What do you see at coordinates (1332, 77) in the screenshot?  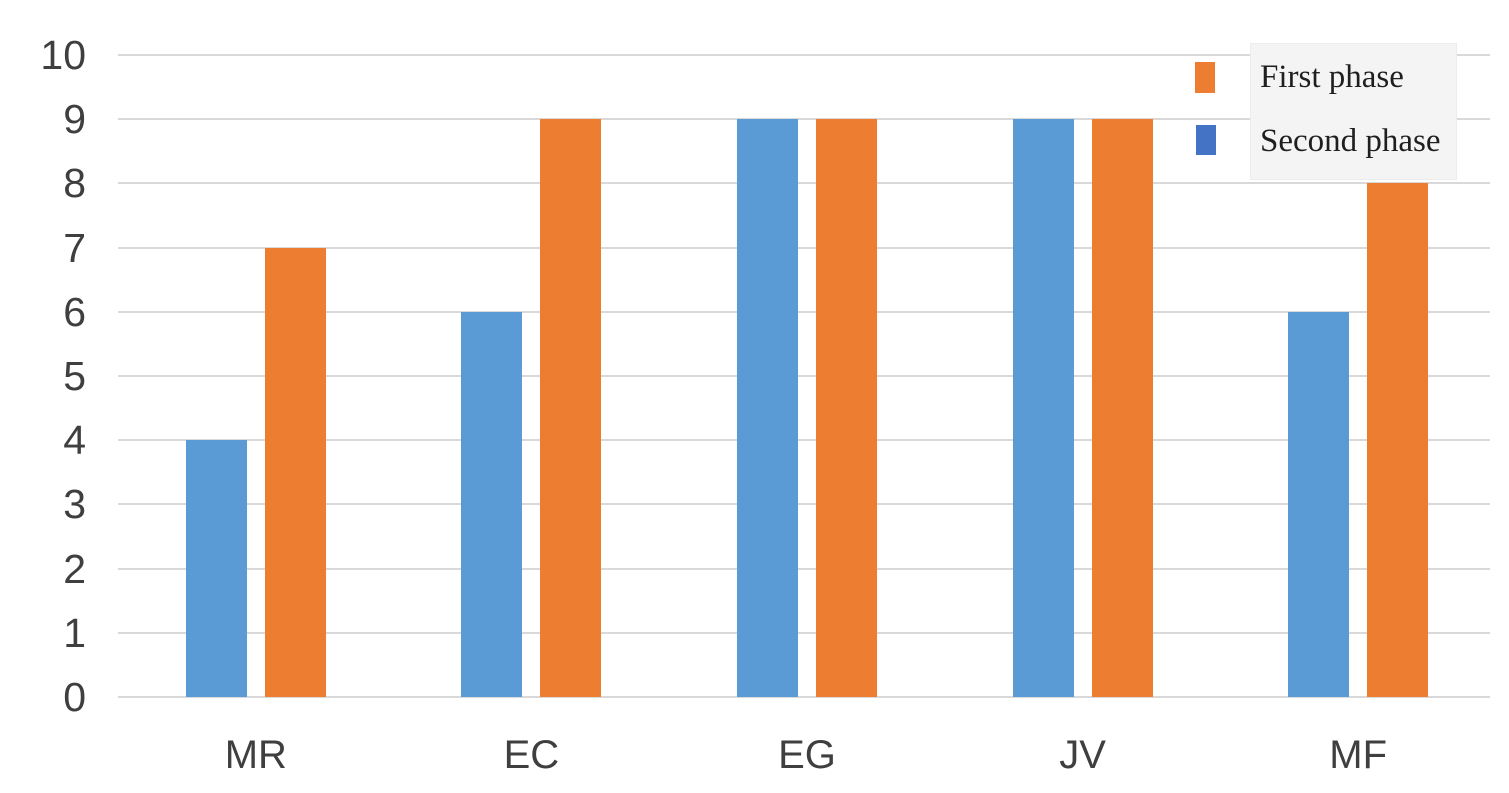 I see `legend-label-first-phase: First phase` at bounding box center [1332, 77].